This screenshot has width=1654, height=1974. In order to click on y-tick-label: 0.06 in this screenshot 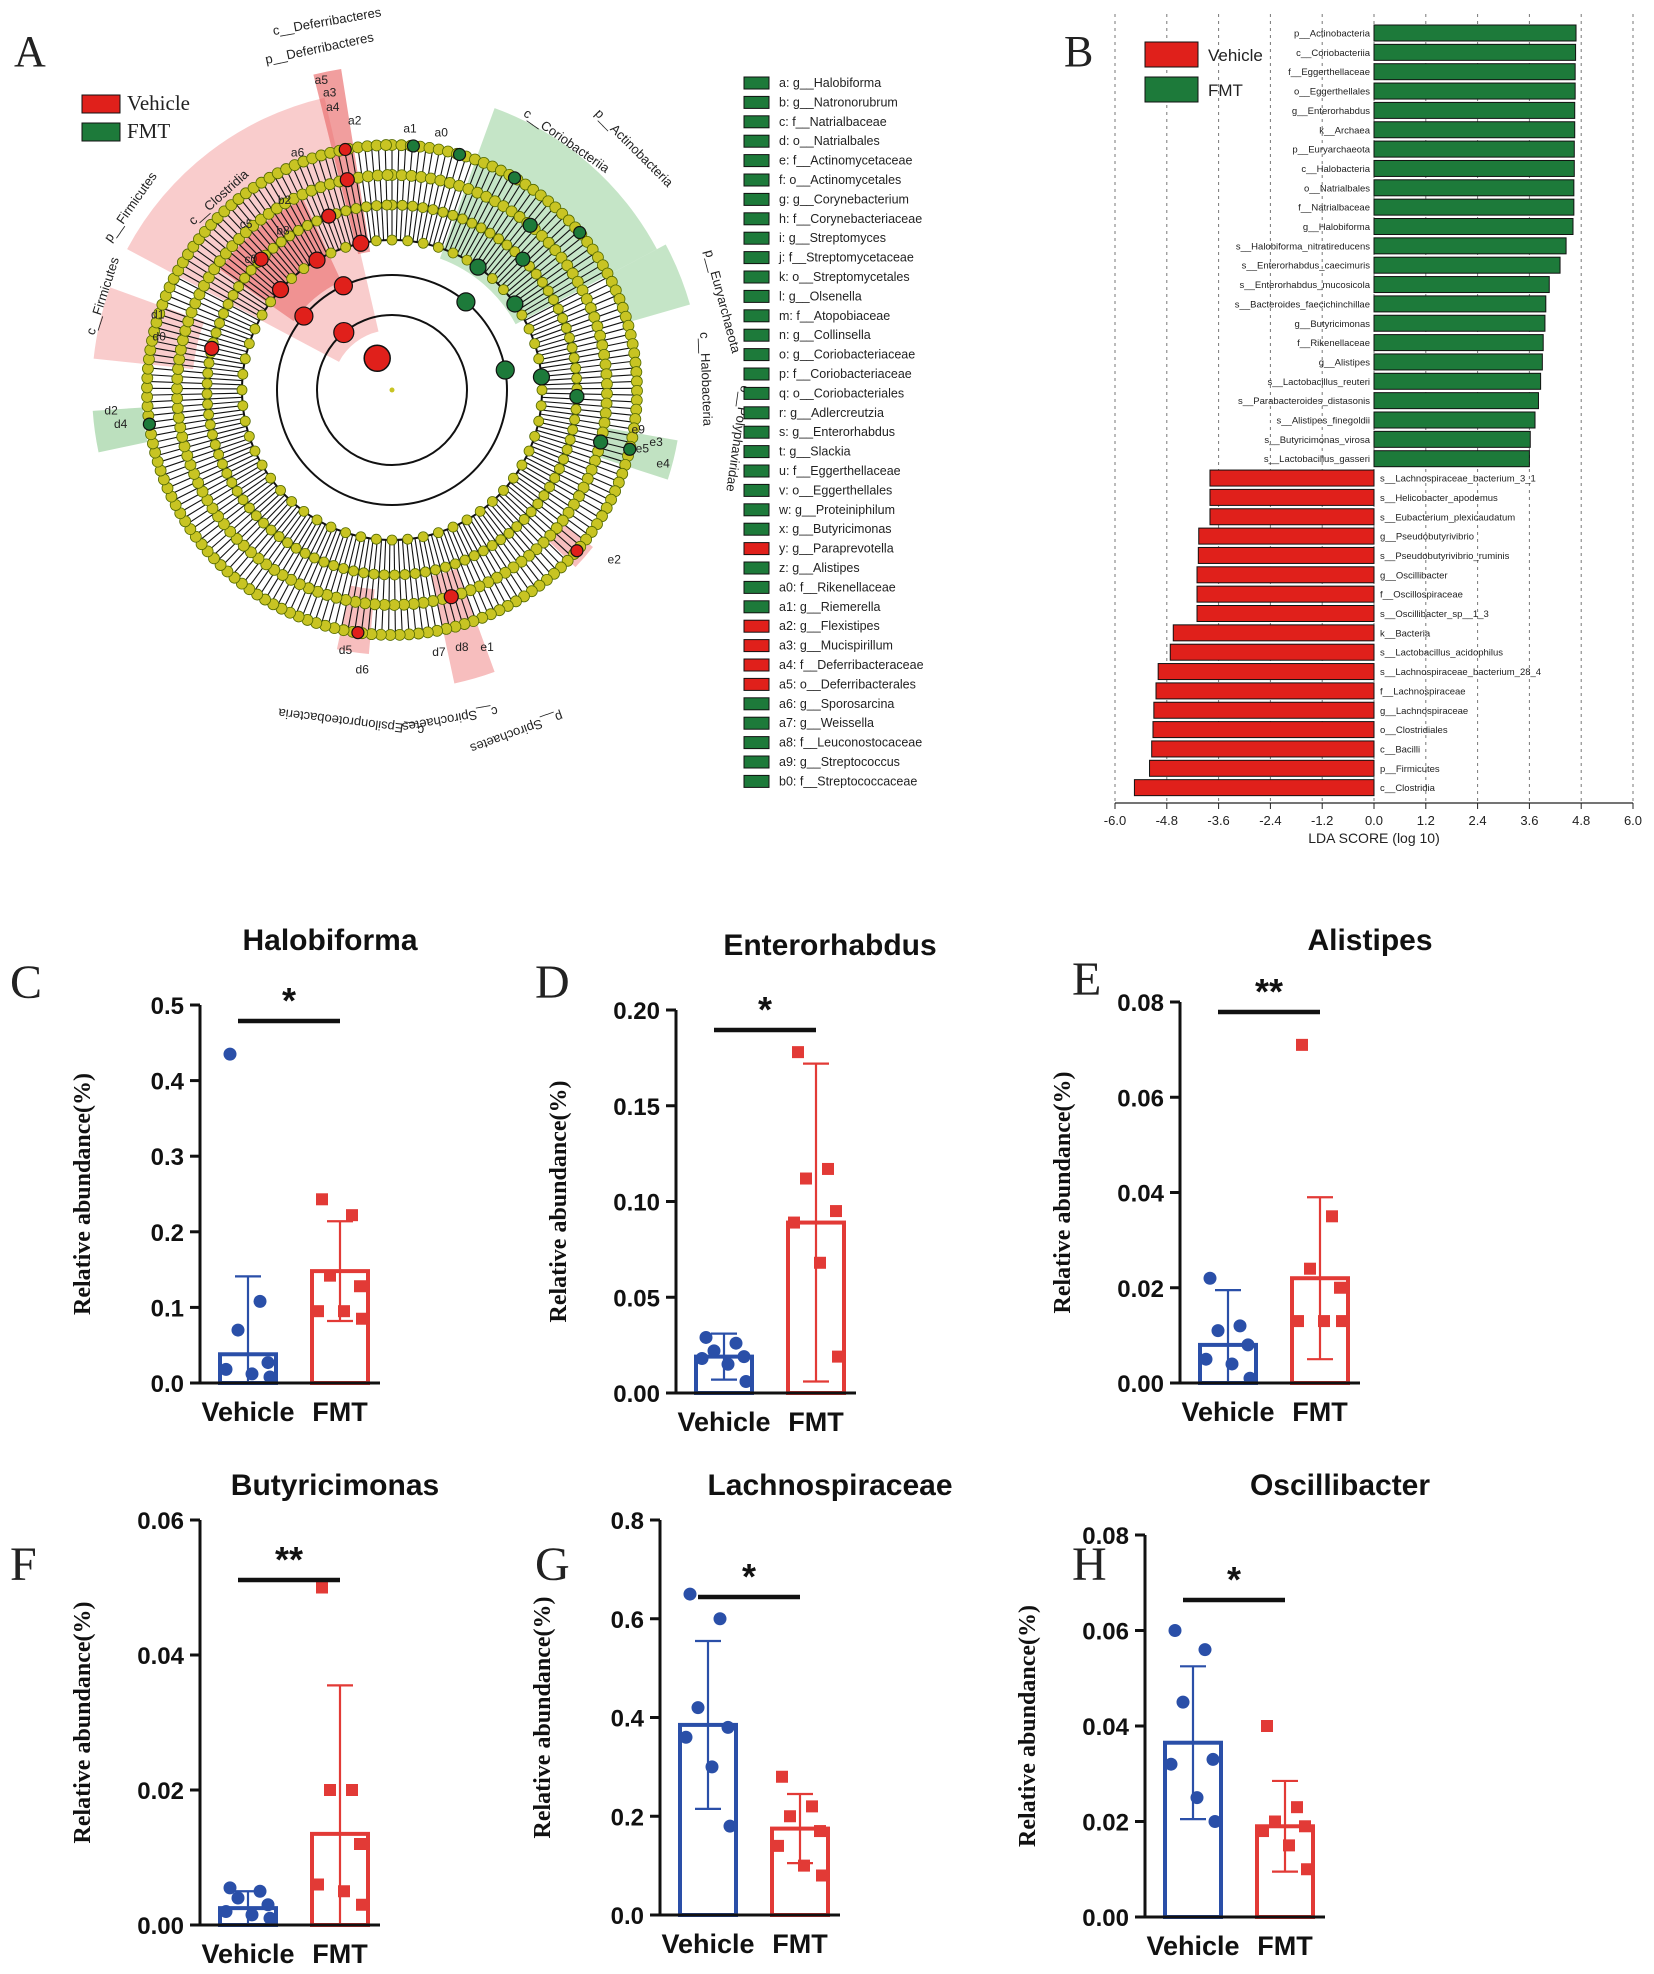, I will do `click(160, 1521)`.